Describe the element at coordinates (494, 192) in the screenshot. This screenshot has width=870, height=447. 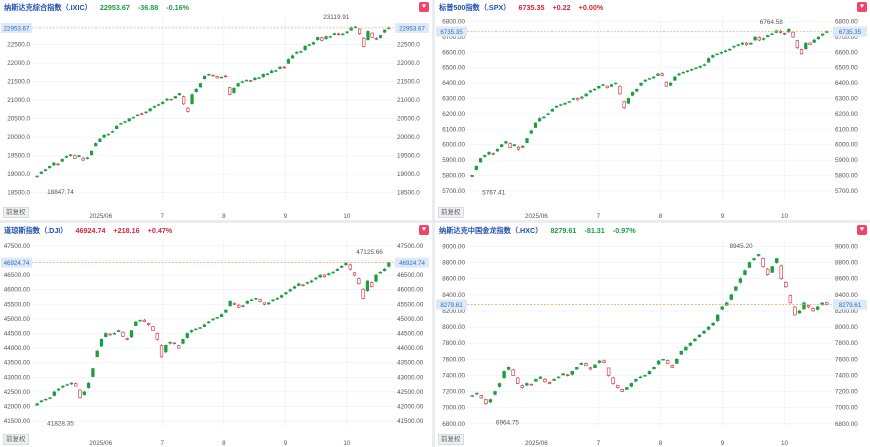
I see `low-label: 5767.41` at that location.